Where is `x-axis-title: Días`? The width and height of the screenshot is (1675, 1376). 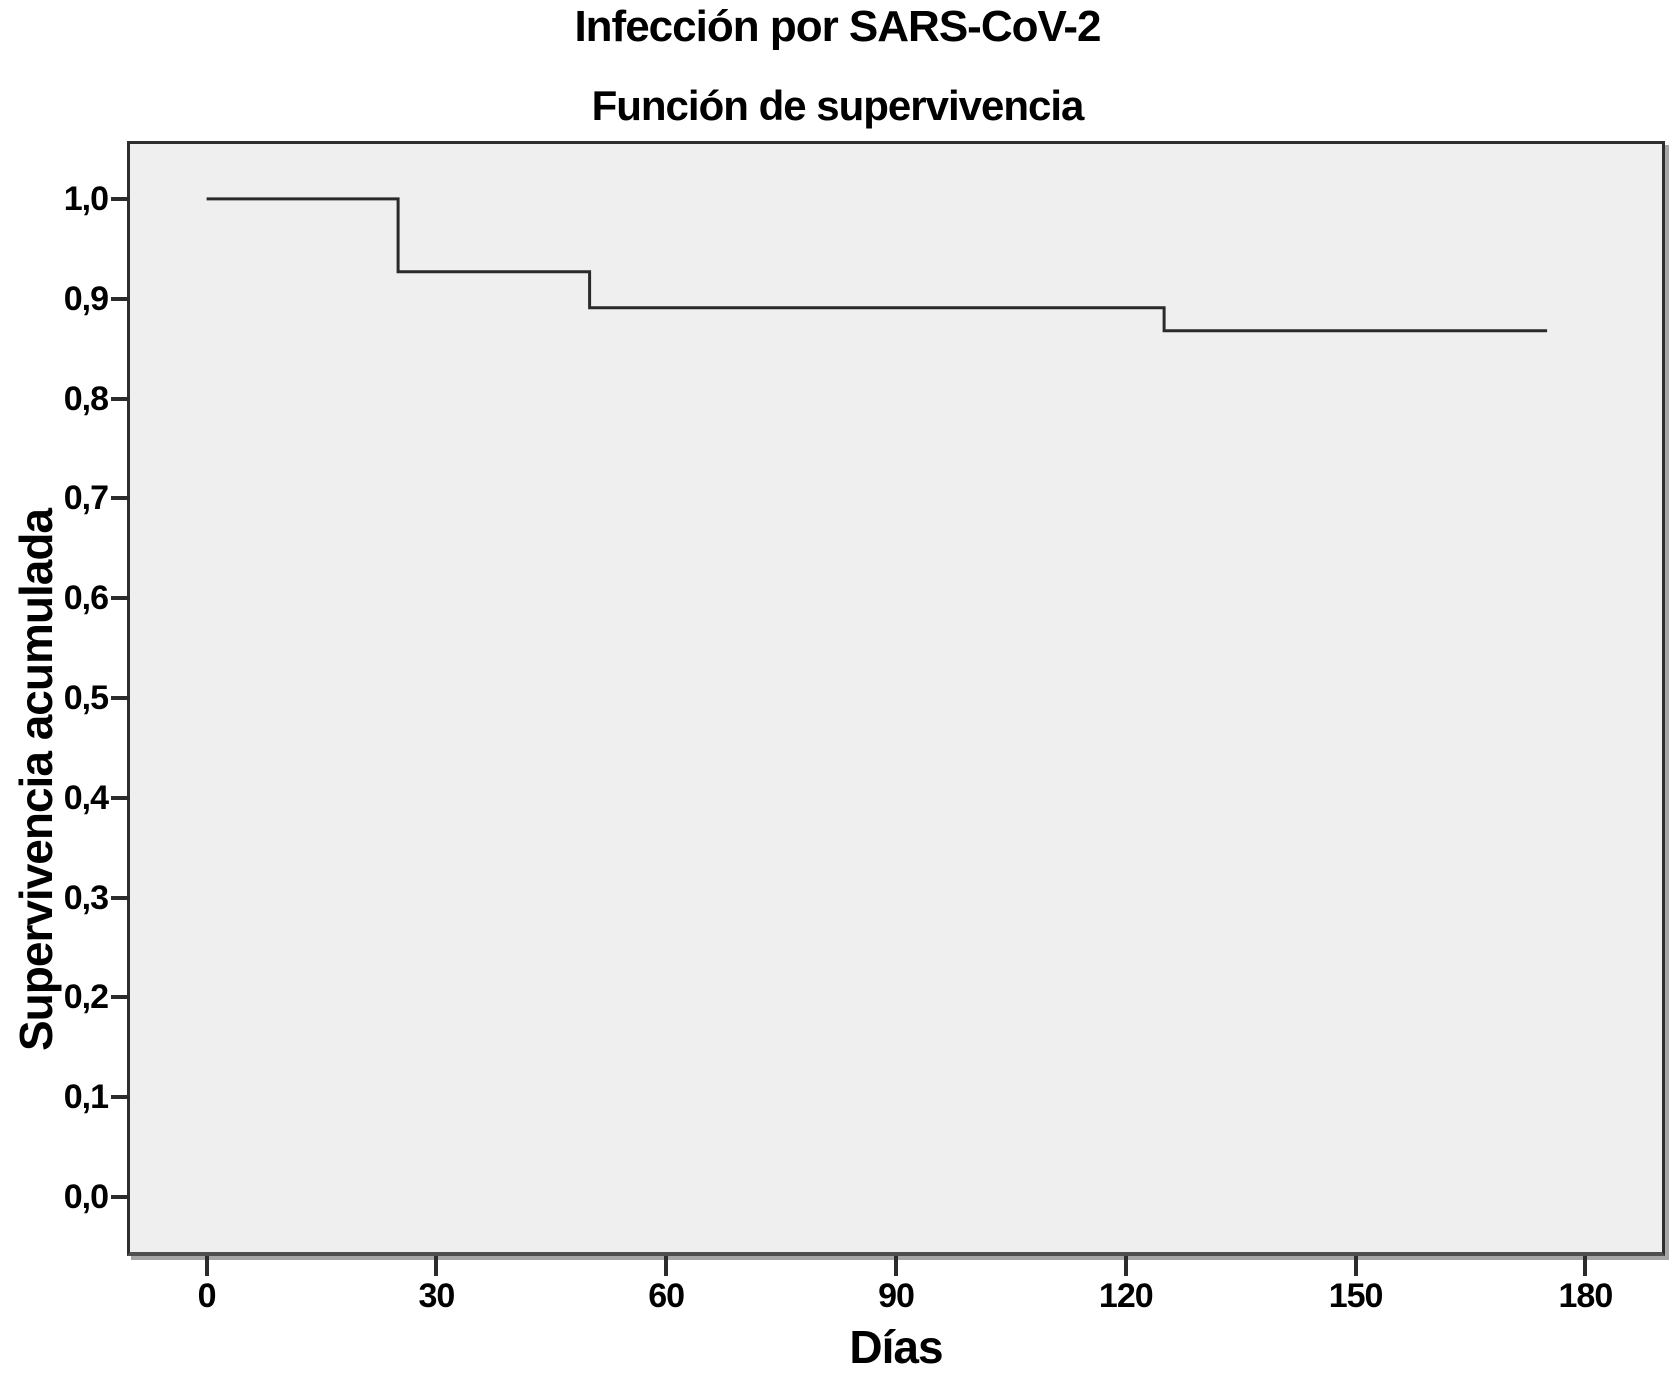 x-axis-title: Días is located at coordinates (896, 1347).